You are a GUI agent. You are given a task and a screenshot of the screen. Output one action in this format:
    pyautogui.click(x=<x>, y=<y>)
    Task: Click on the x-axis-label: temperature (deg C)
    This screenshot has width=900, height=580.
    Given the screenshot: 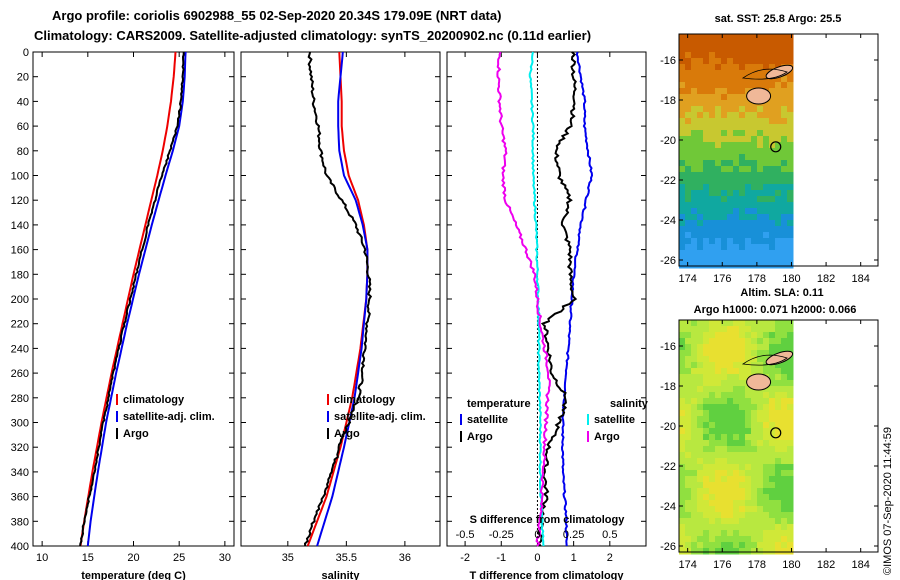 What is the action you would take?
    pyautogui.click(x=133, y=575)
    